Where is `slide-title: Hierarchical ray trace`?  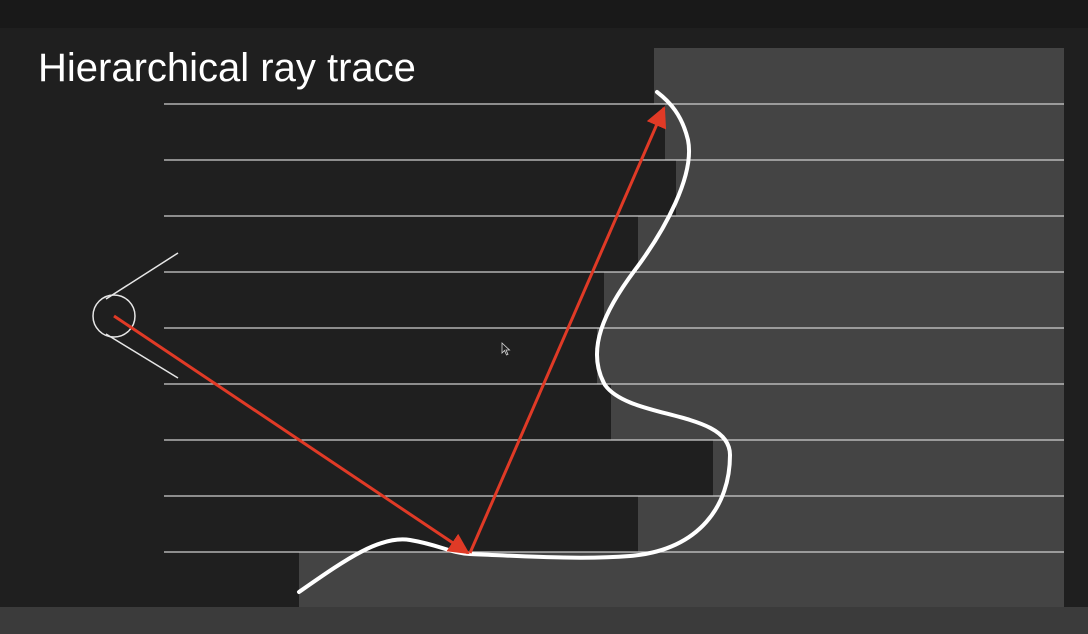
slide-title: Hierarchical ray trace is located at coordinates (227, 68).